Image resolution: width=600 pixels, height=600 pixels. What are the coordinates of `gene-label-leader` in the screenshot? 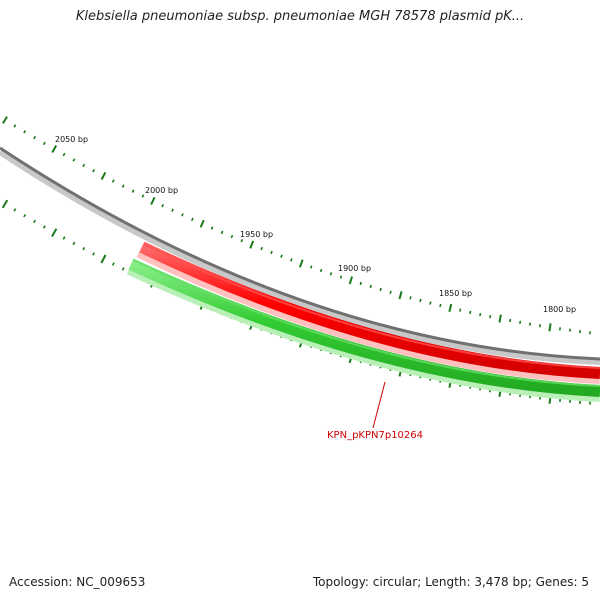 It's located at (379, 405).